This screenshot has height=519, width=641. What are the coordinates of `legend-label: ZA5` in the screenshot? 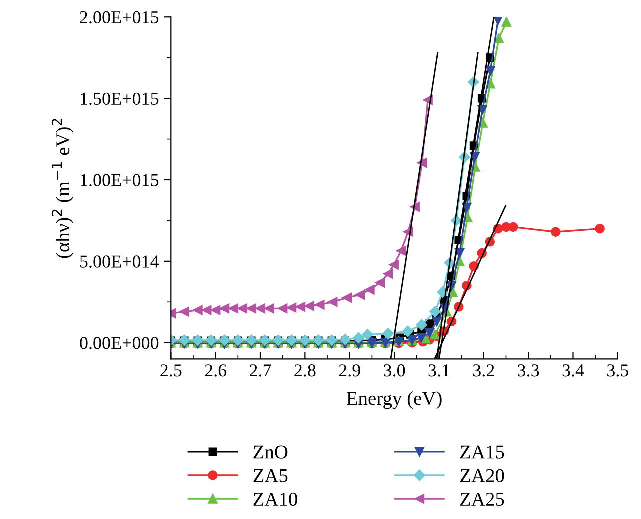 It's located at (271, 475).